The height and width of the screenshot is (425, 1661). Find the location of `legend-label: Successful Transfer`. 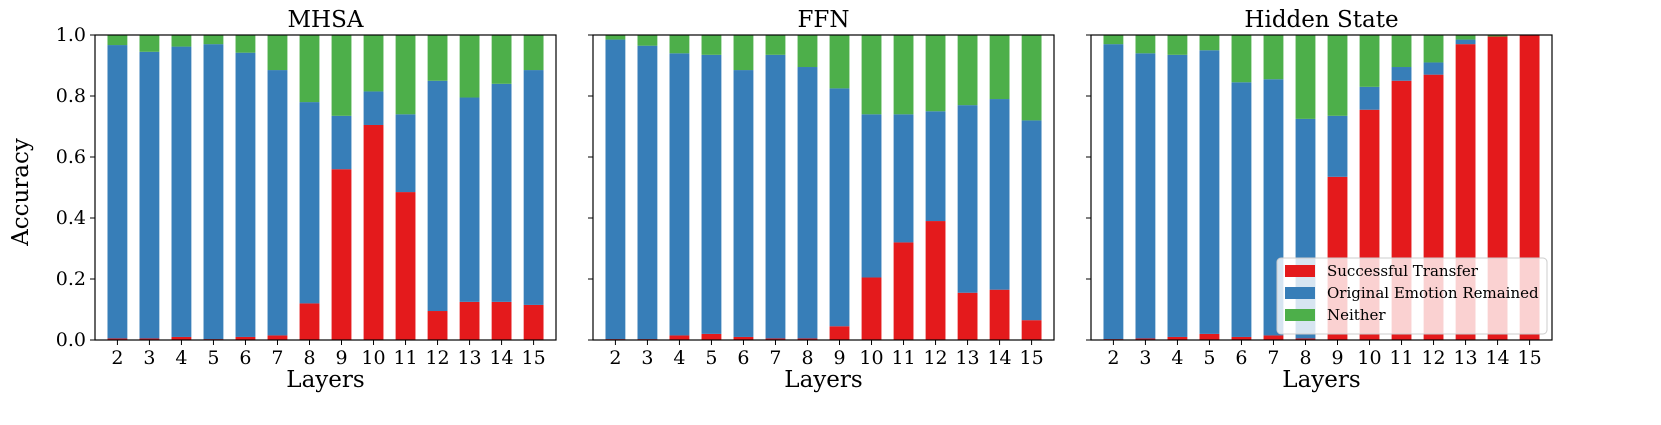

legend-label: Successful Transfer is located at coordinates (1403, 271).